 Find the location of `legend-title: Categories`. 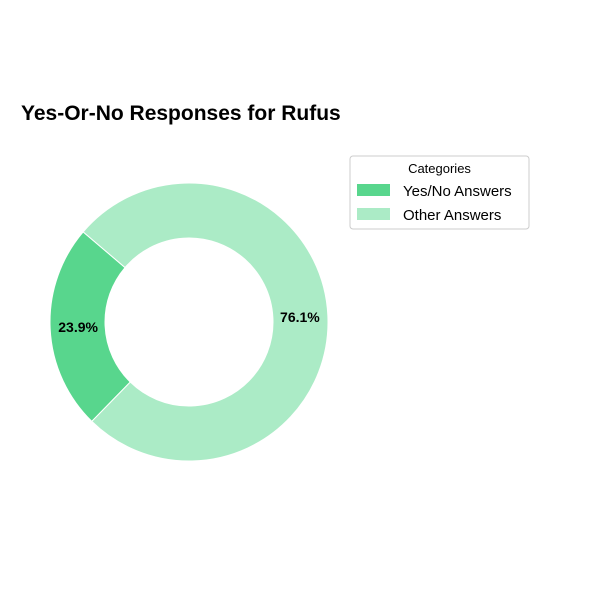

legend-title: Categories is located at coordinates (439, 168).